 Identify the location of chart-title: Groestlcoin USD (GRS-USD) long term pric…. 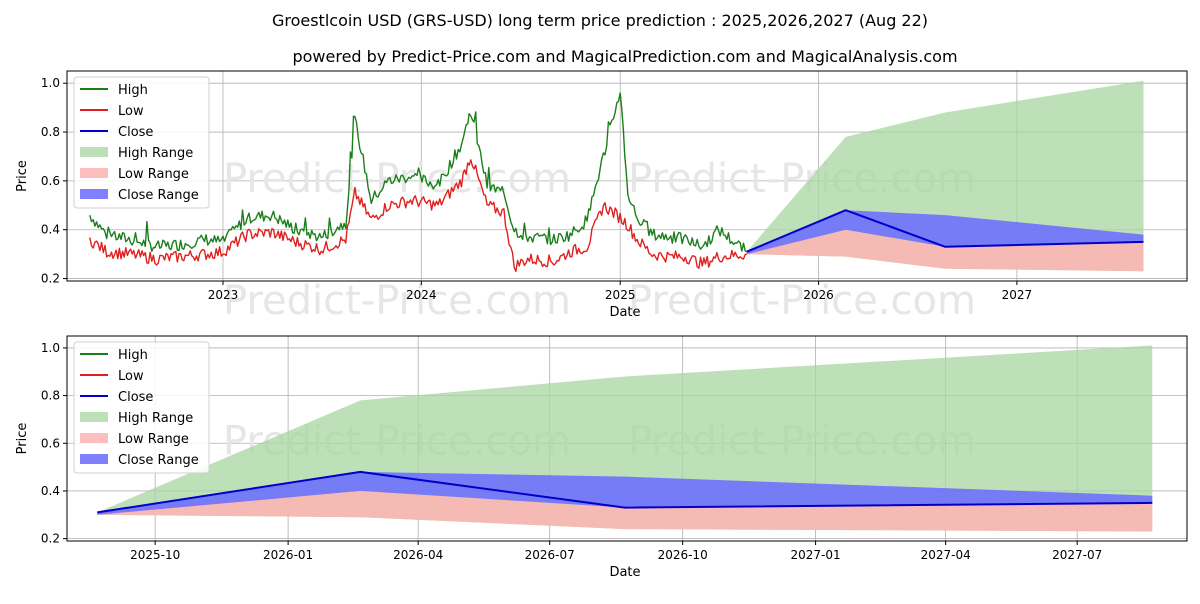
(600, 20).